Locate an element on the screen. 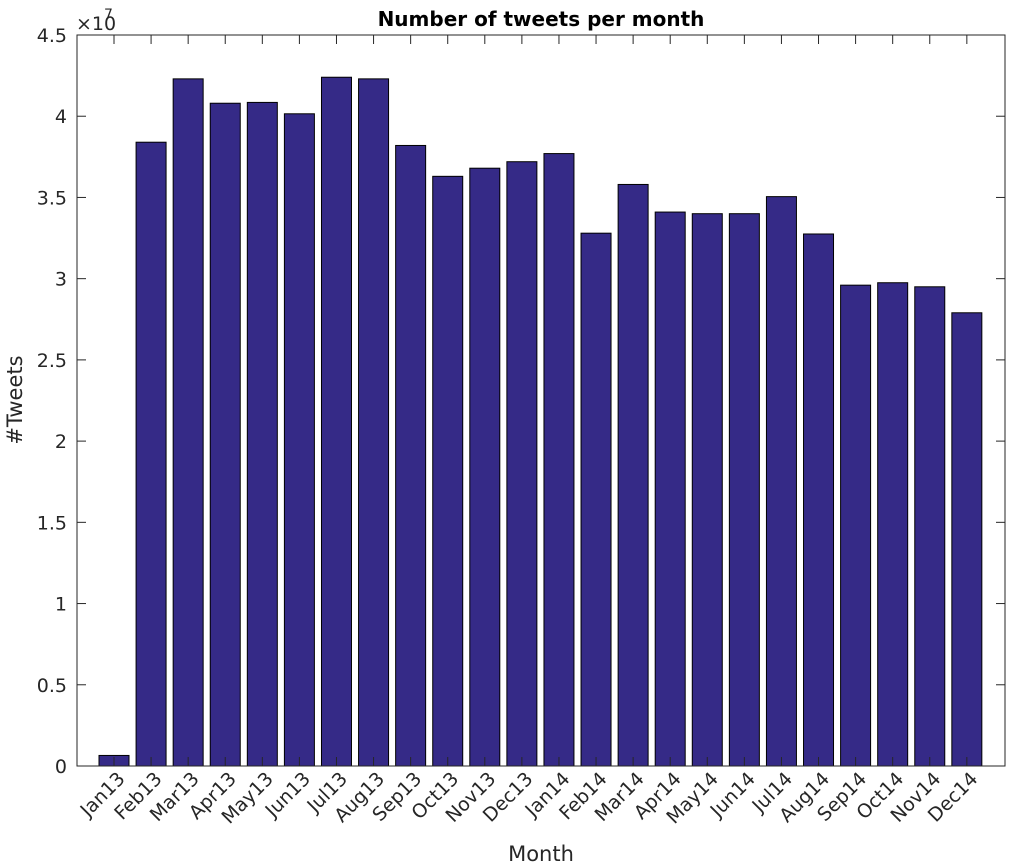 The height and width of the screenshot is (868, 1013). bar-sep14 is located at coordinates (856, 525).